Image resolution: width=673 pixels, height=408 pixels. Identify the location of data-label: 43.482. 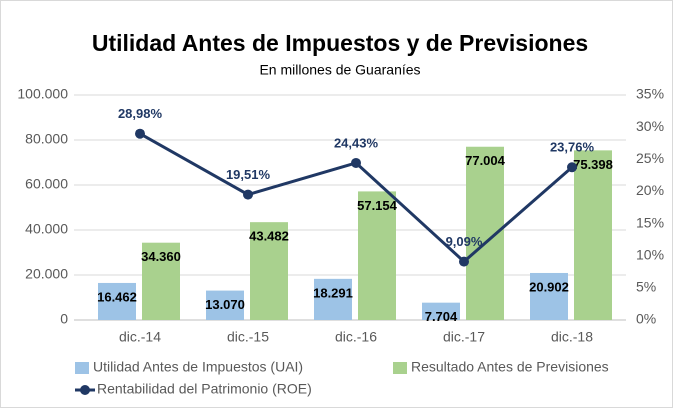
(269, 236).